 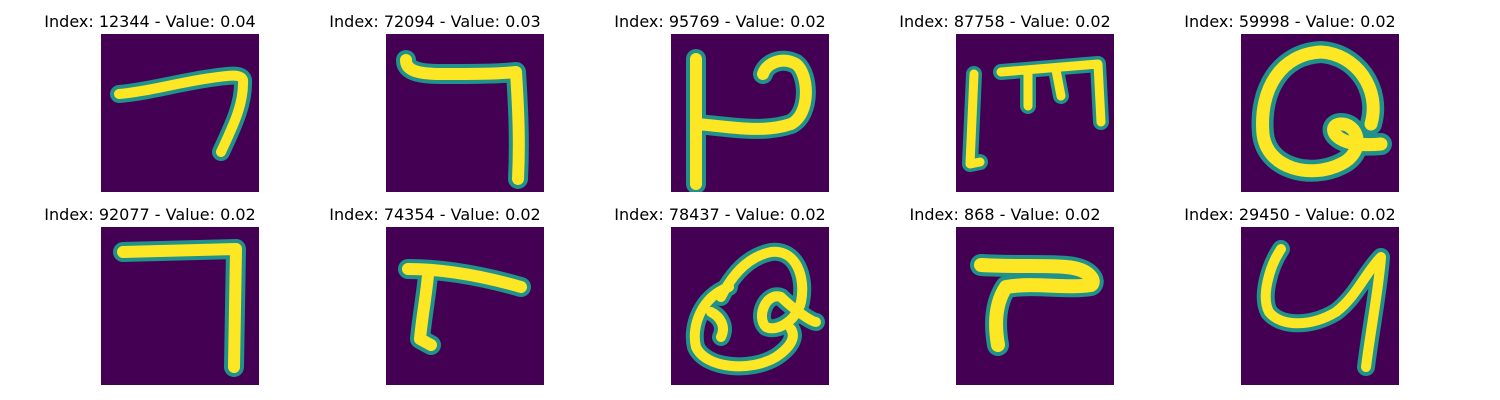 I want to click on panel-5: Index: 59998 - Value: 0.02, so click(x=1290, y=96).